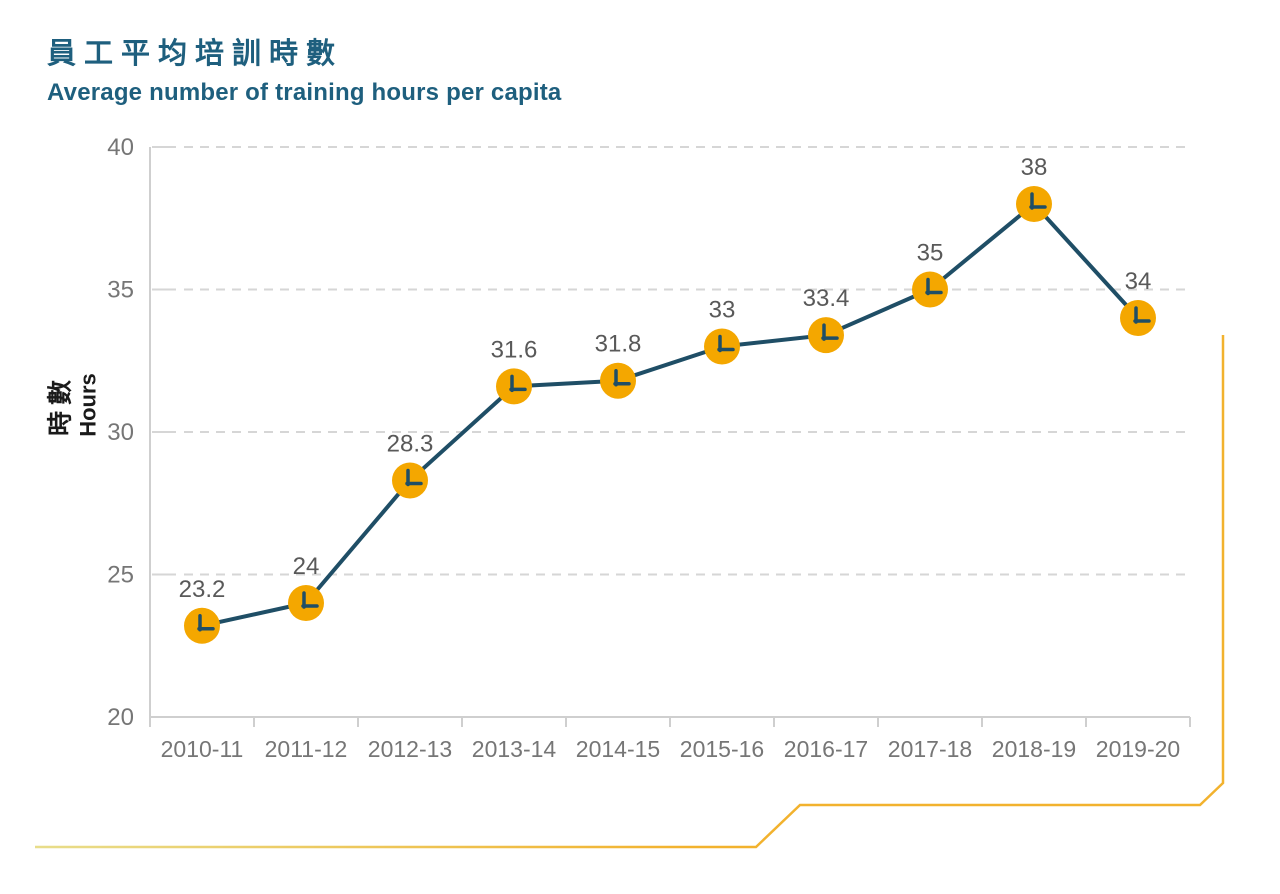  What do you see at coordinates (120, 432) in the screenshot?
I see `y-tick-label: 30` at bounding box center [120, 432].